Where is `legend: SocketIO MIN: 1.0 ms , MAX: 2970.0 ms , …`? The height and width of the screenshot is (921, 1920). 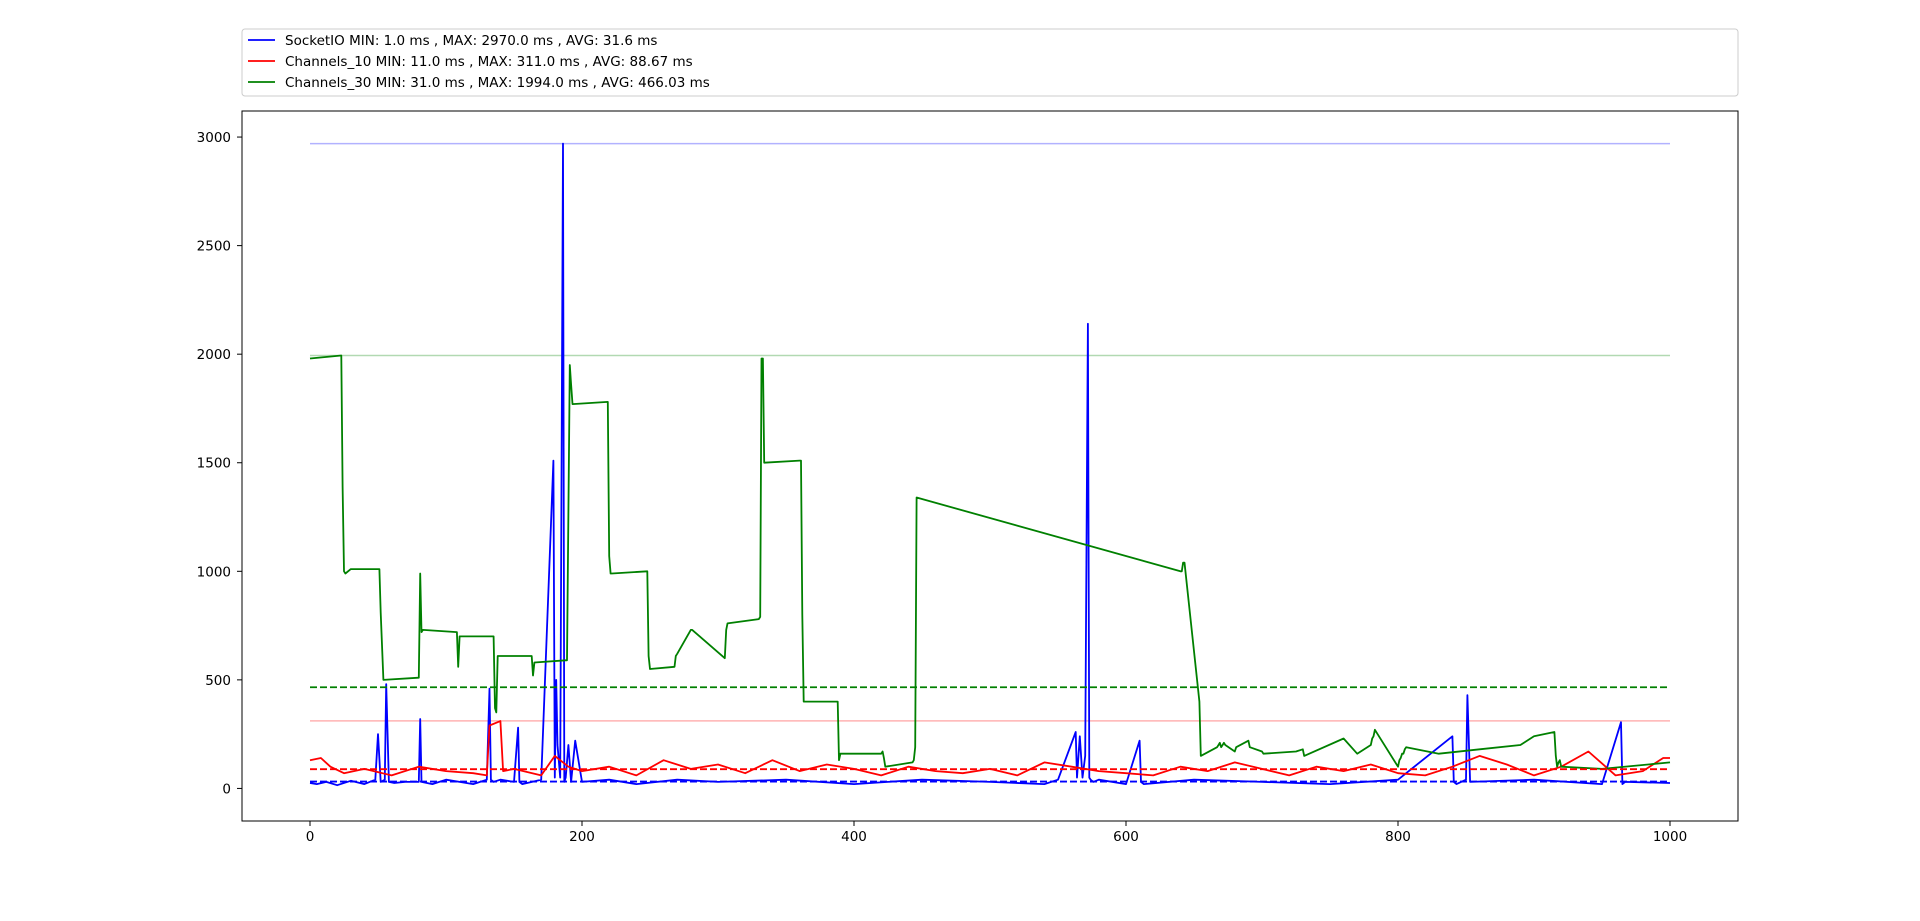 legend: SocketIO MIN: 1.0 ms , MAX: 2970.0 ms , … is located at coordinates (990, 62).